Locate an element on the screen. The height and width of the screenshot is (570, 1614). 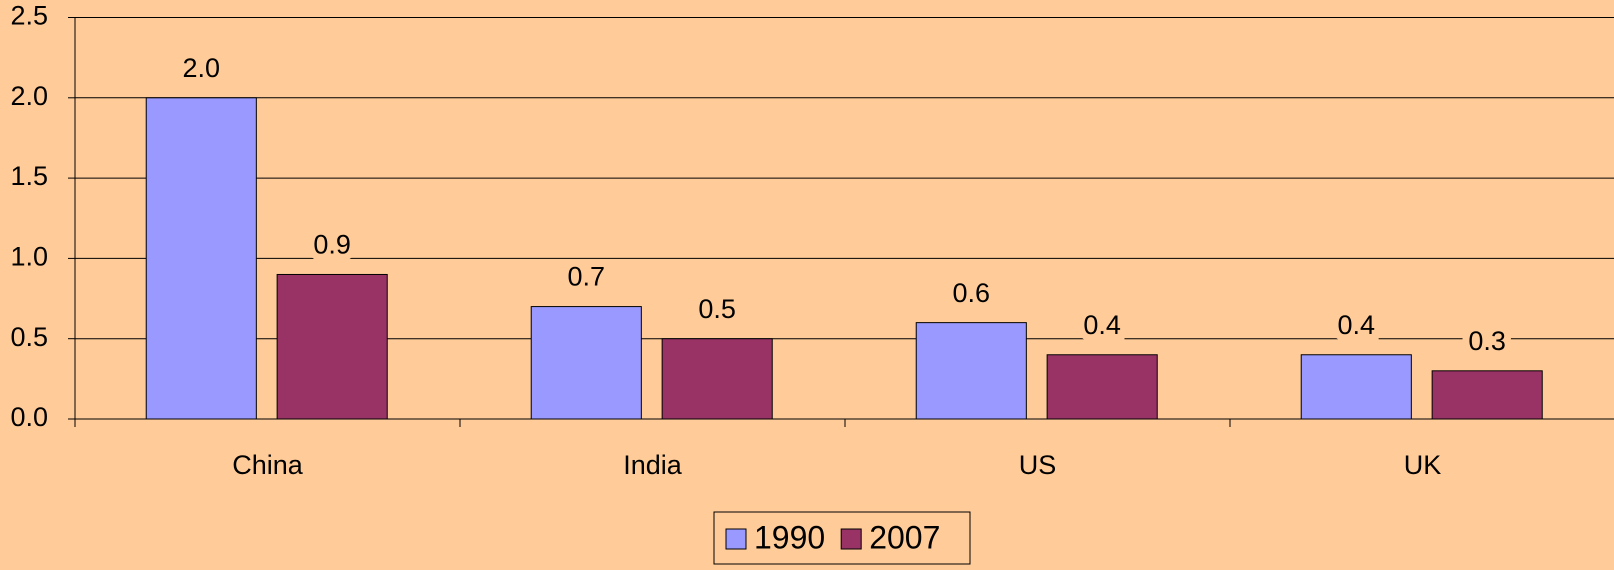
y-tick-label: 0.0 is located at coordinates (29, 417).